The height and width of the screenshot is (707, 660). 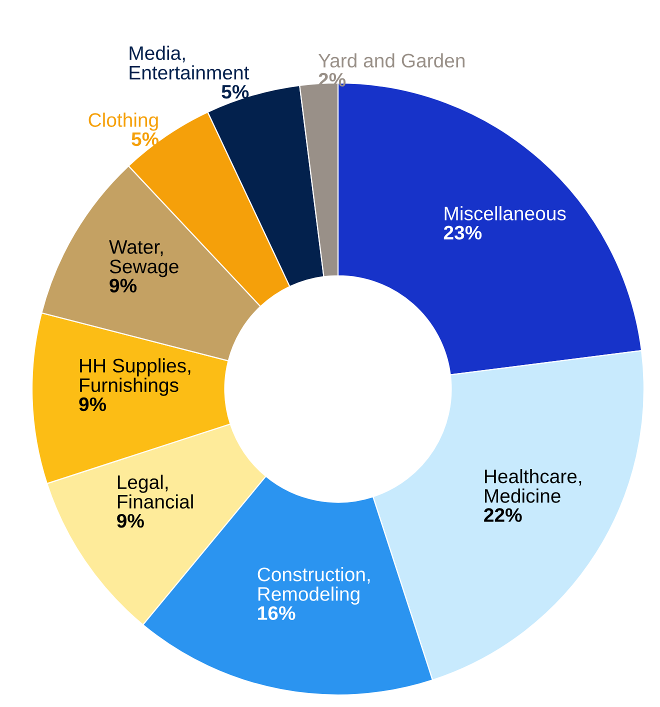 What do you see at coordinates (533, 486) in the screenshot?
I see `slice-label: Healthcare, Medicine` at bounding box center [533, 486].